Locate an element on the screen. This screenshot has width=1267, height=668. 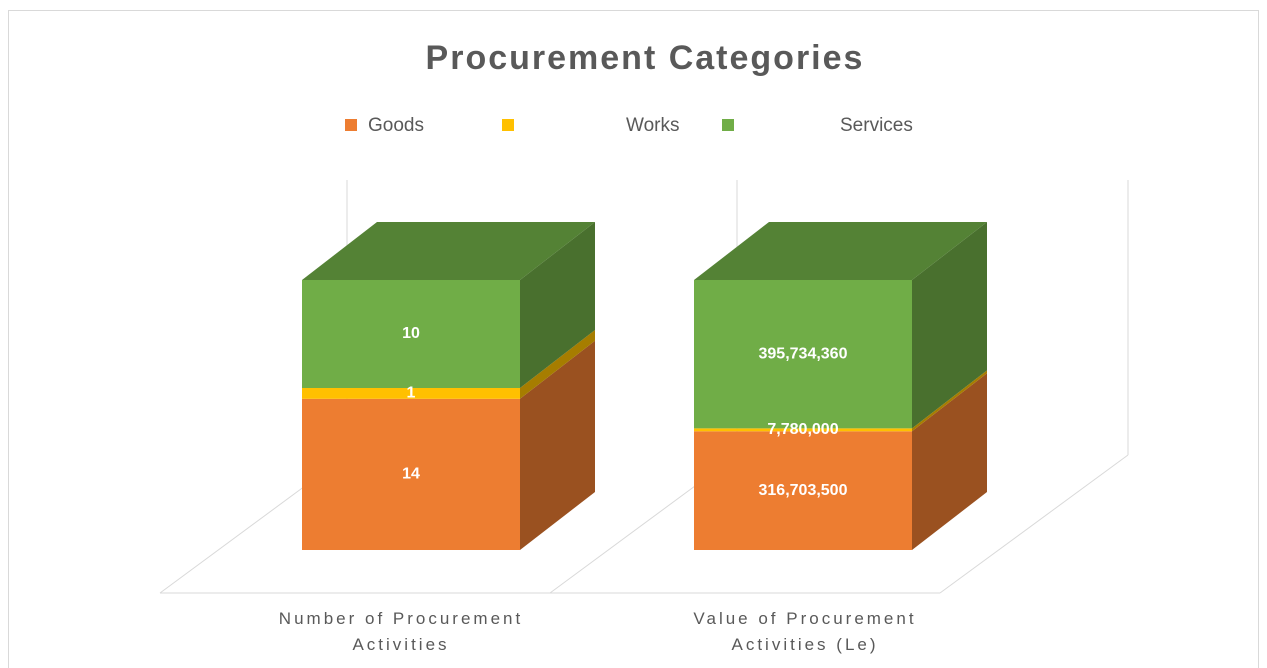
x-tick-label: Number of Procurement Activities is located at coordinates (401, 631).